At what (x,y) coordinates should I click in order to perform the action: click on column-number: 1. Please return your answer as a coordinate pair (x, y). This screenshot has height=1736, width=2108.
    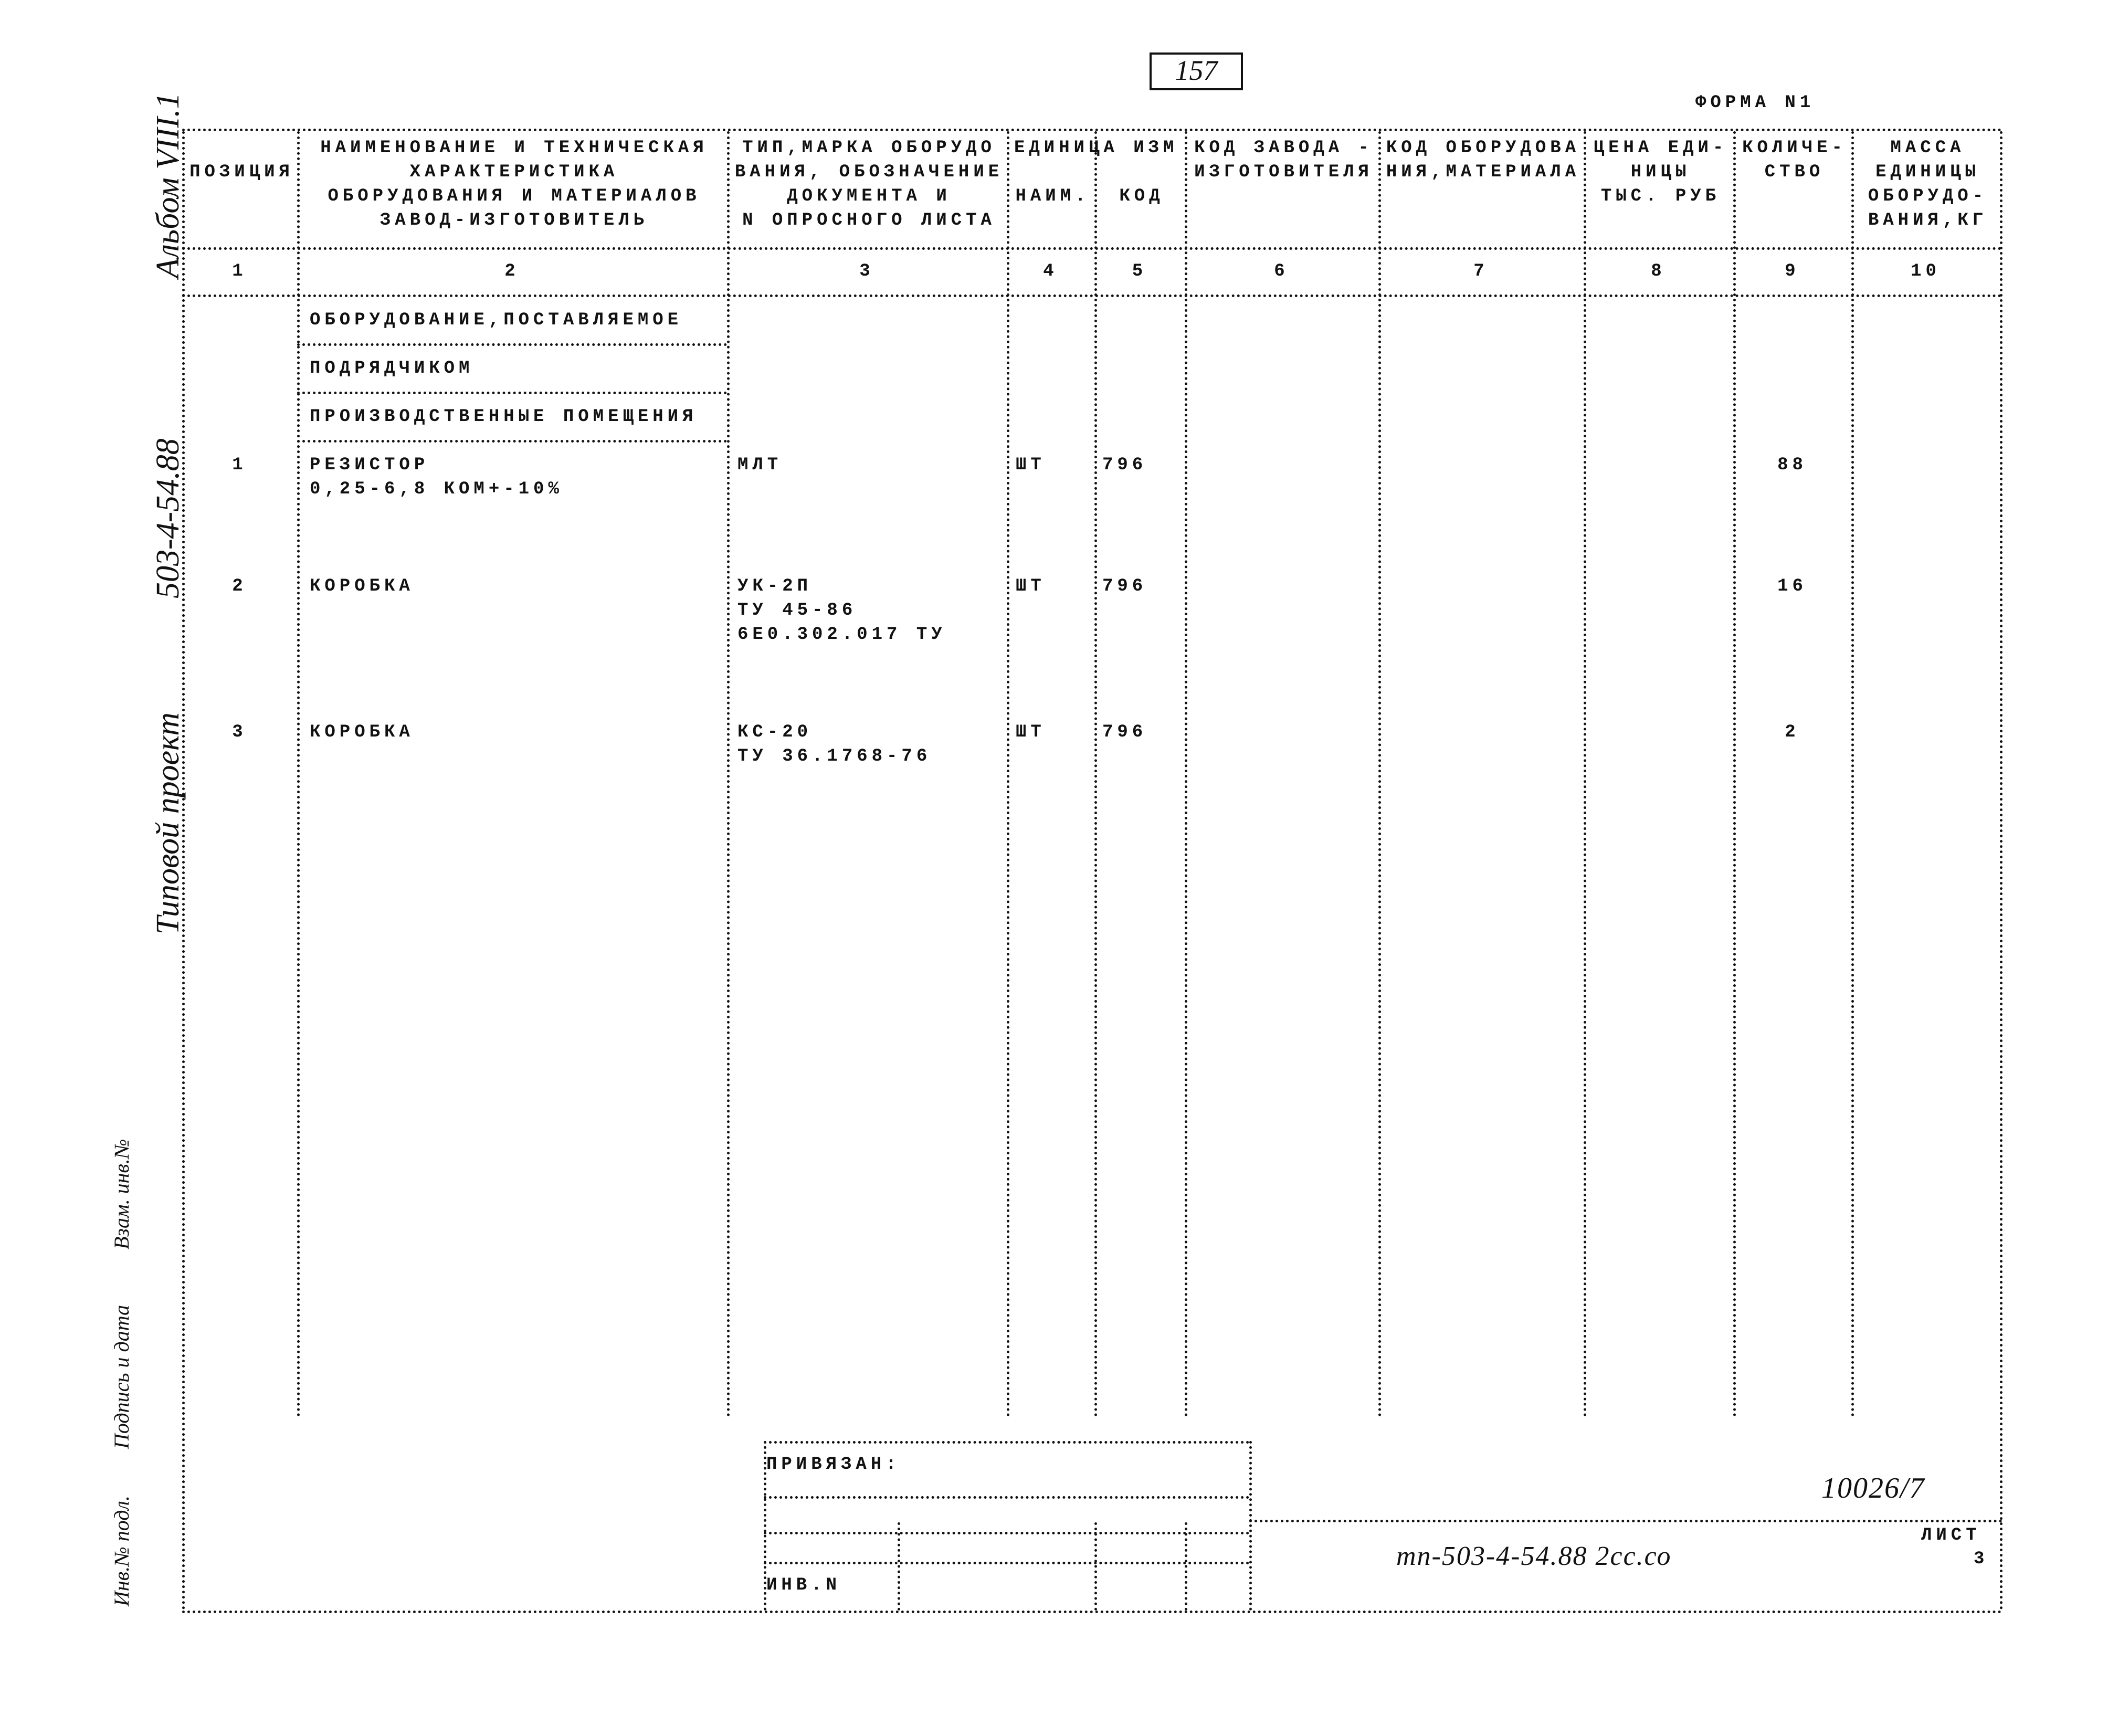
    Looking at the image, I should click on (239, 271).